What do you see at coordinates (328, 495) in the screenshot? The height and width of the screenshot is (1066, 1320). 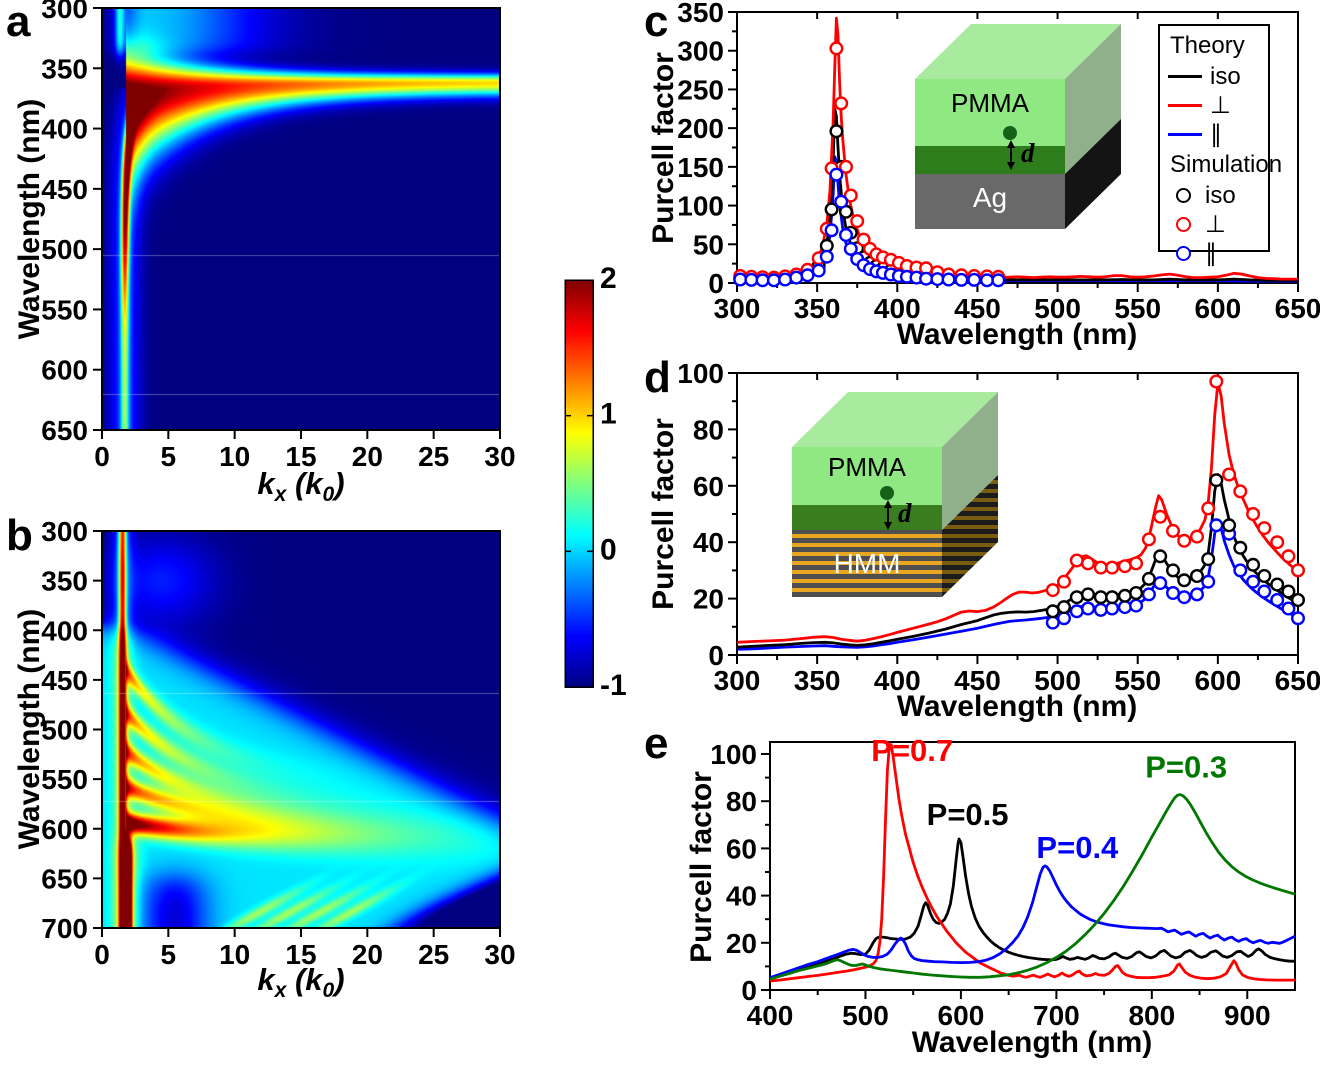 I see `kx-sub-0: 0` at bounding box center [328, 495].